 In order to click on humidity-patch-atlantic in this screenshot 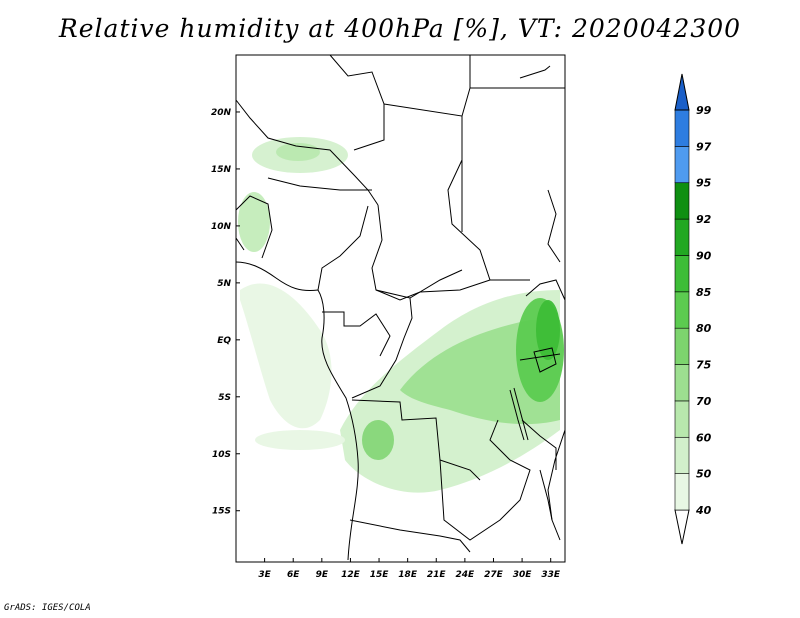, I will do `click(286, 356)`.